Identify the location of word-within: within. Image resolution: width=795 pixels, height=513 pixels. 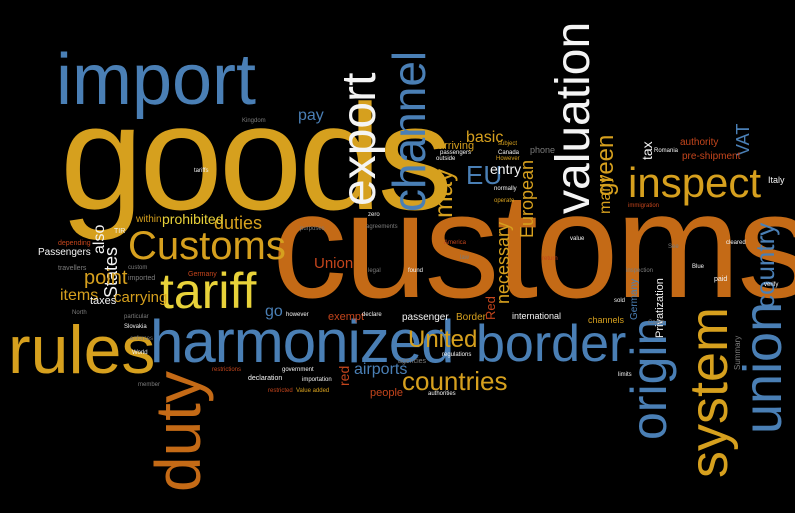
(149, 219).